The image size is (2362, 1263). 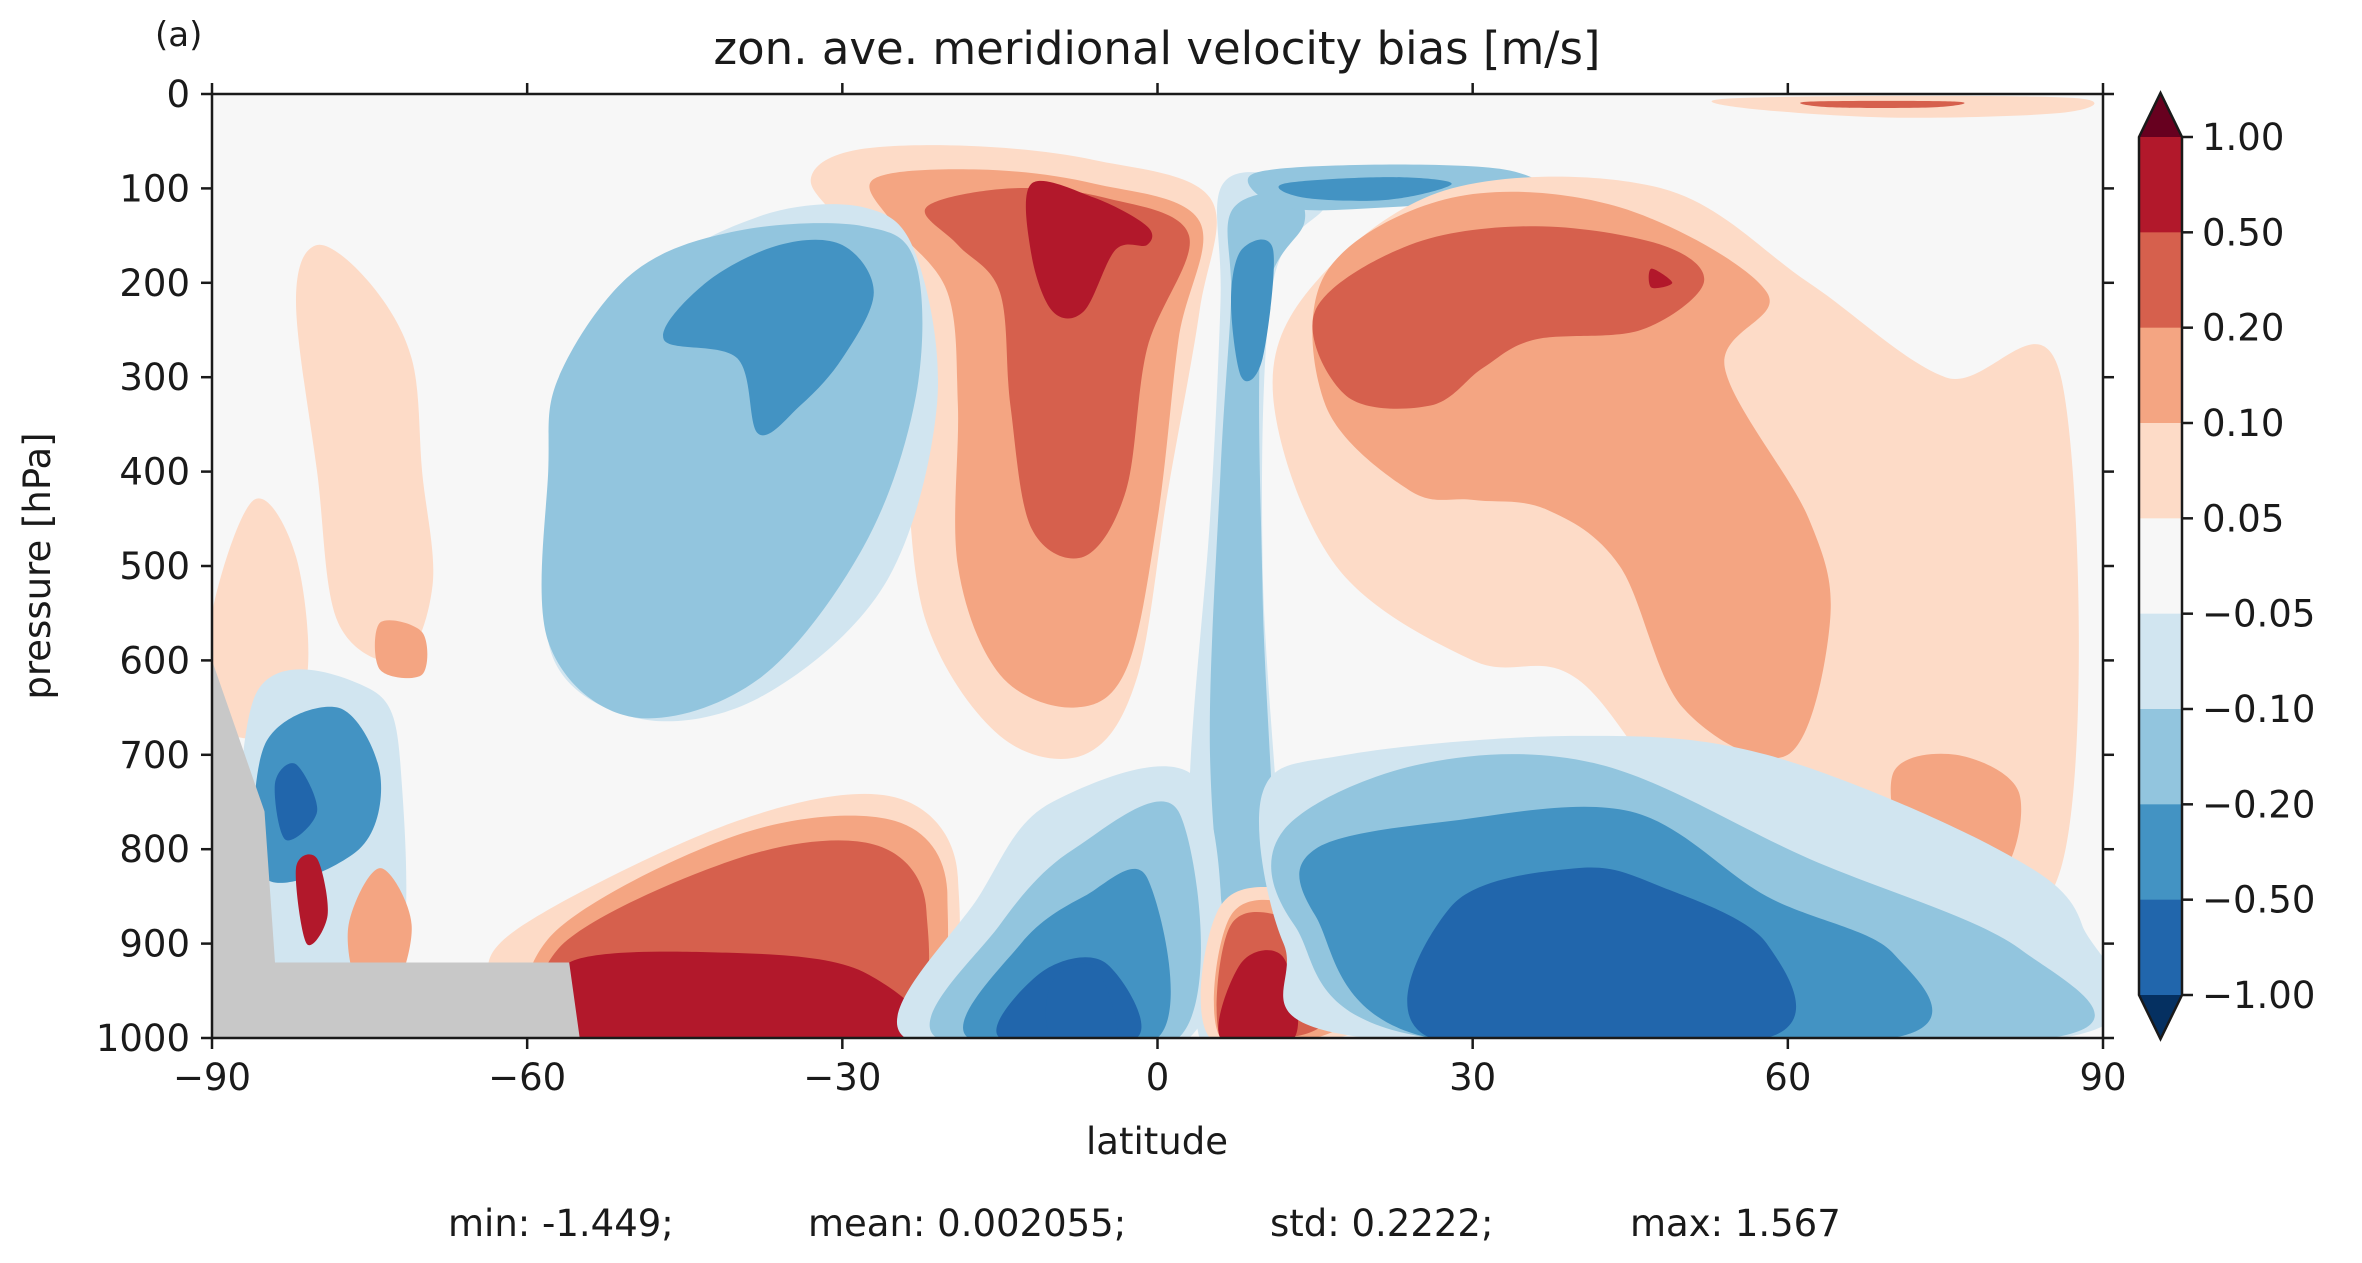 I want to click on colorbar-tick-label: 0.10, so click(x=2243, y=423).